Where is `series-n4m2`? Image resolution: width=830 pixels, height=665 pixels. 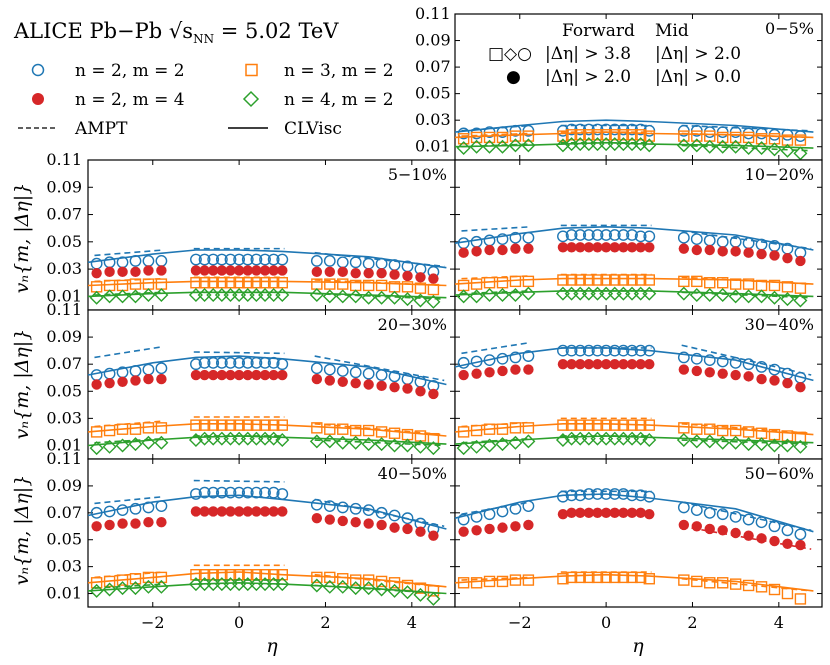
series-n4m2 is located at coordinates (634, 443).